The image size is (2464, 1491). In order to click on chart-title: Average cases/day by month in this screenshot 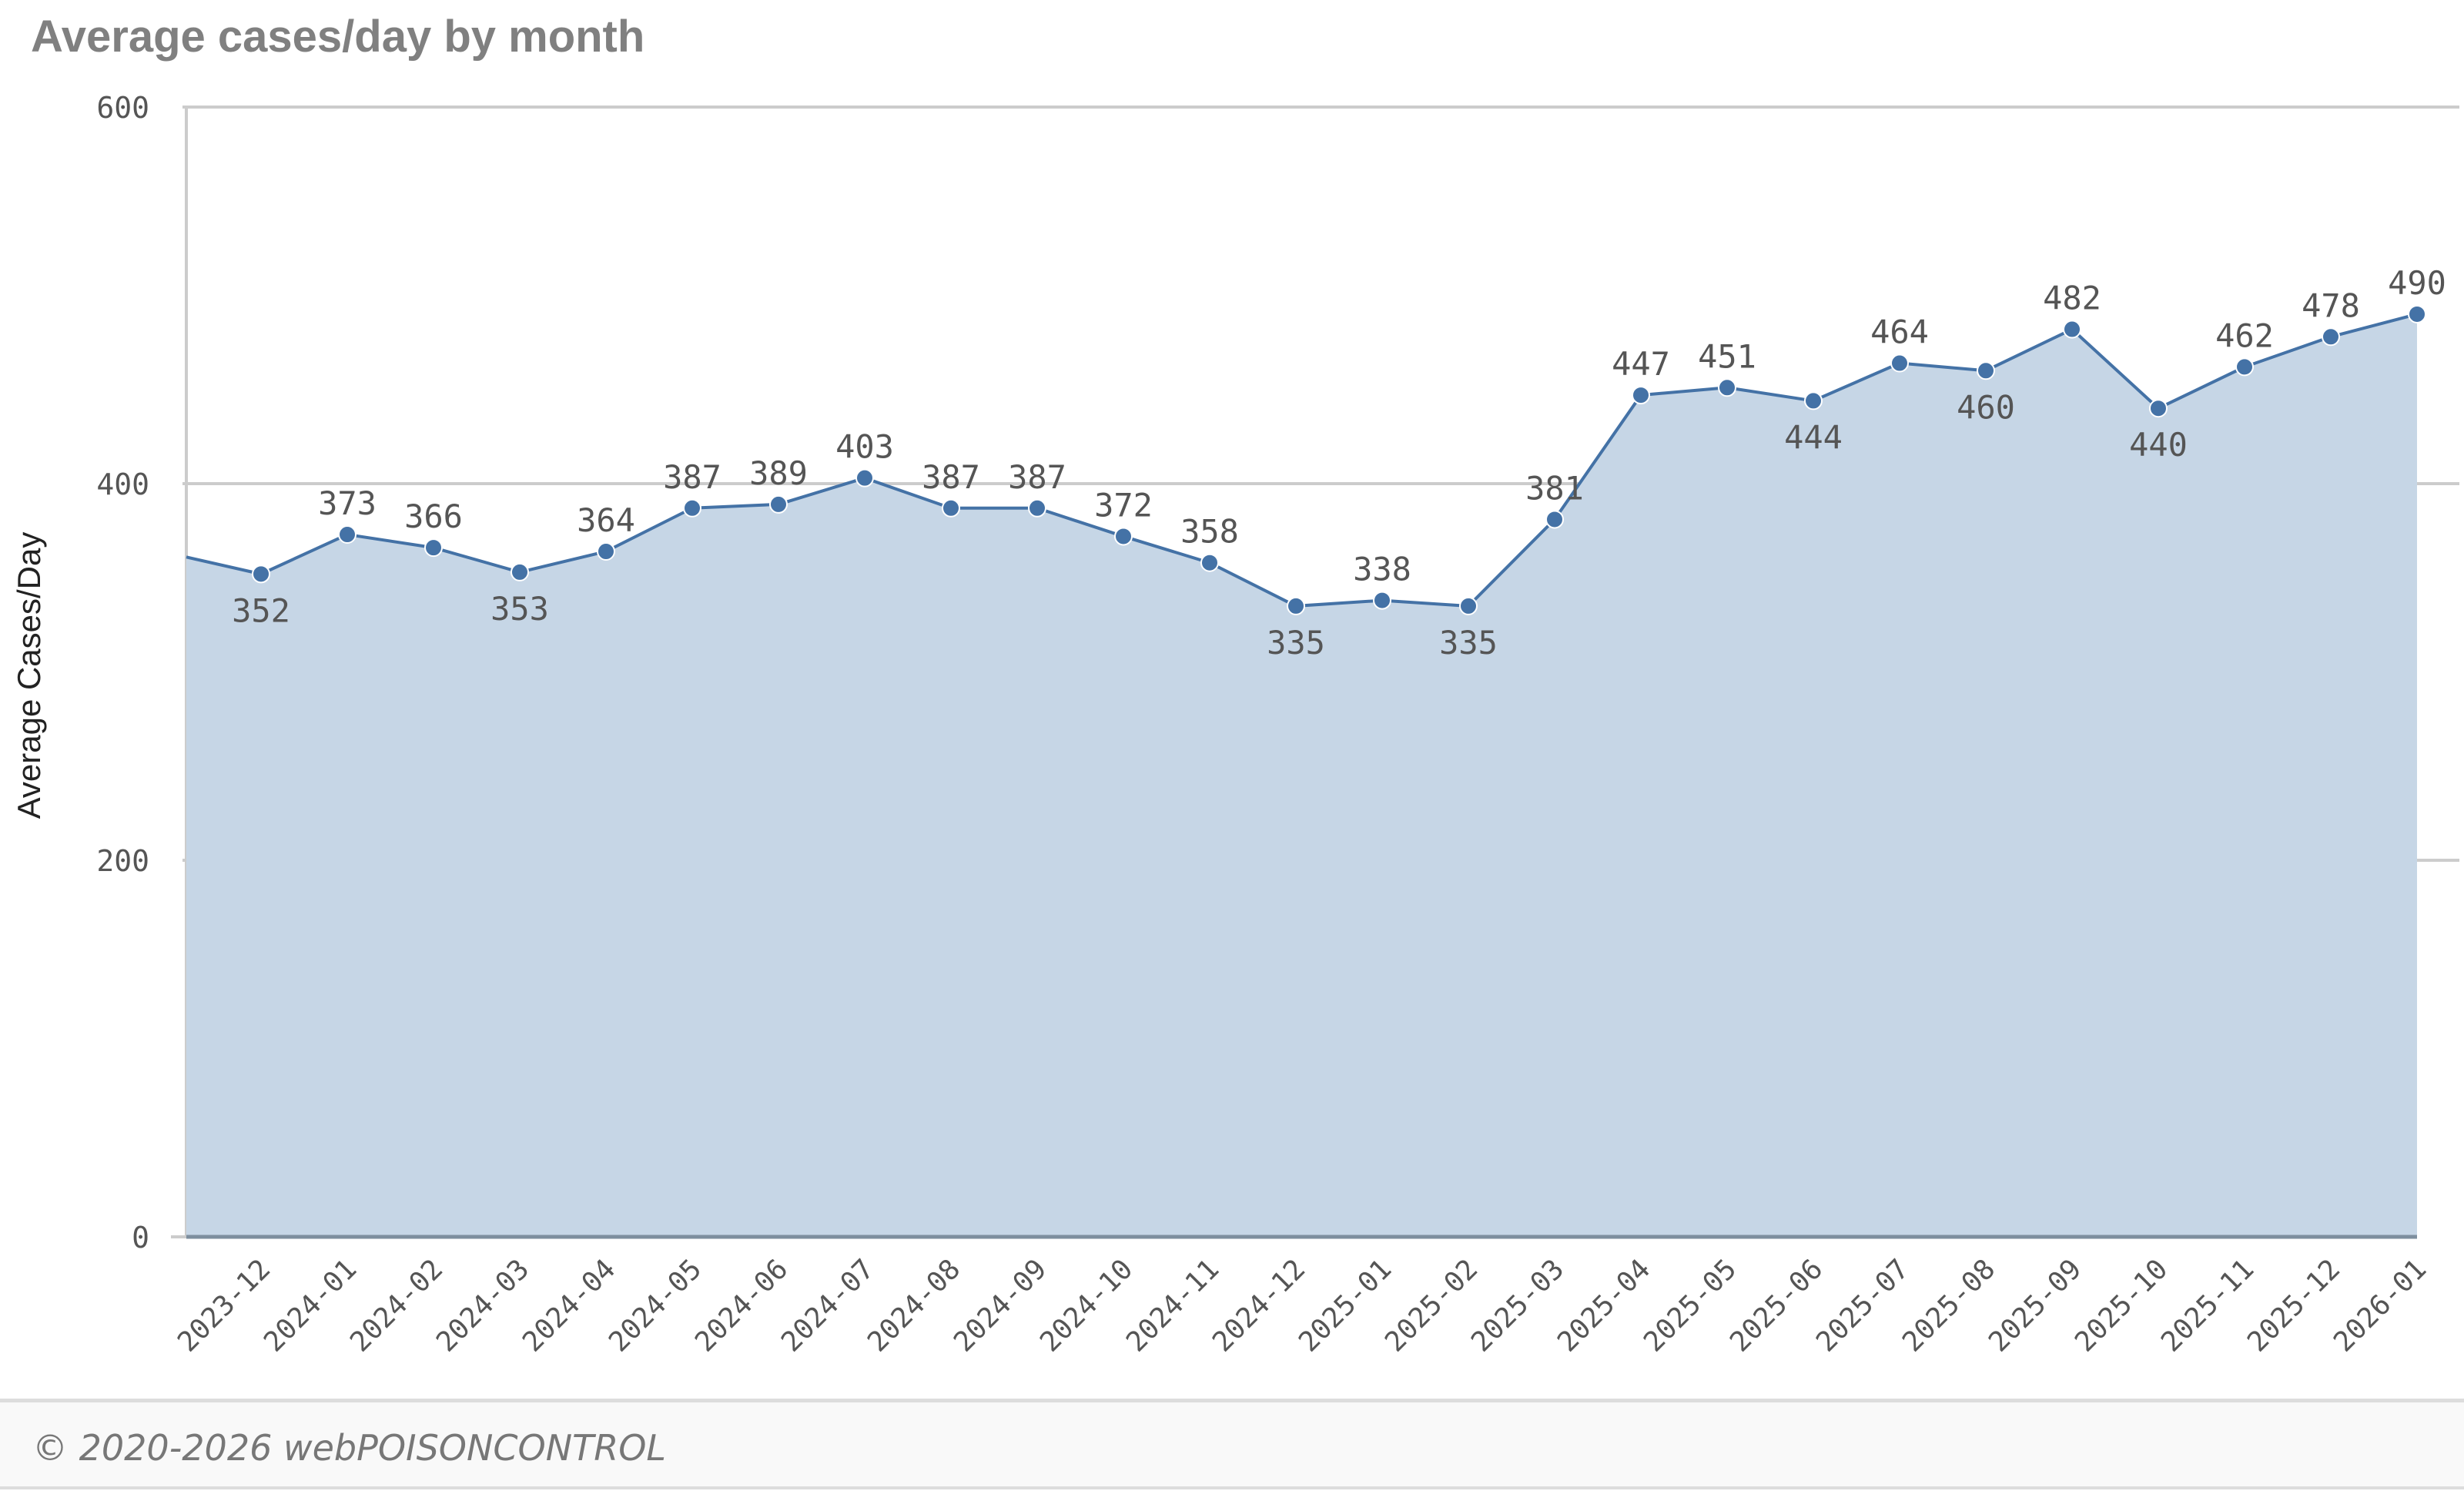, I will do `click(338, 37)`.